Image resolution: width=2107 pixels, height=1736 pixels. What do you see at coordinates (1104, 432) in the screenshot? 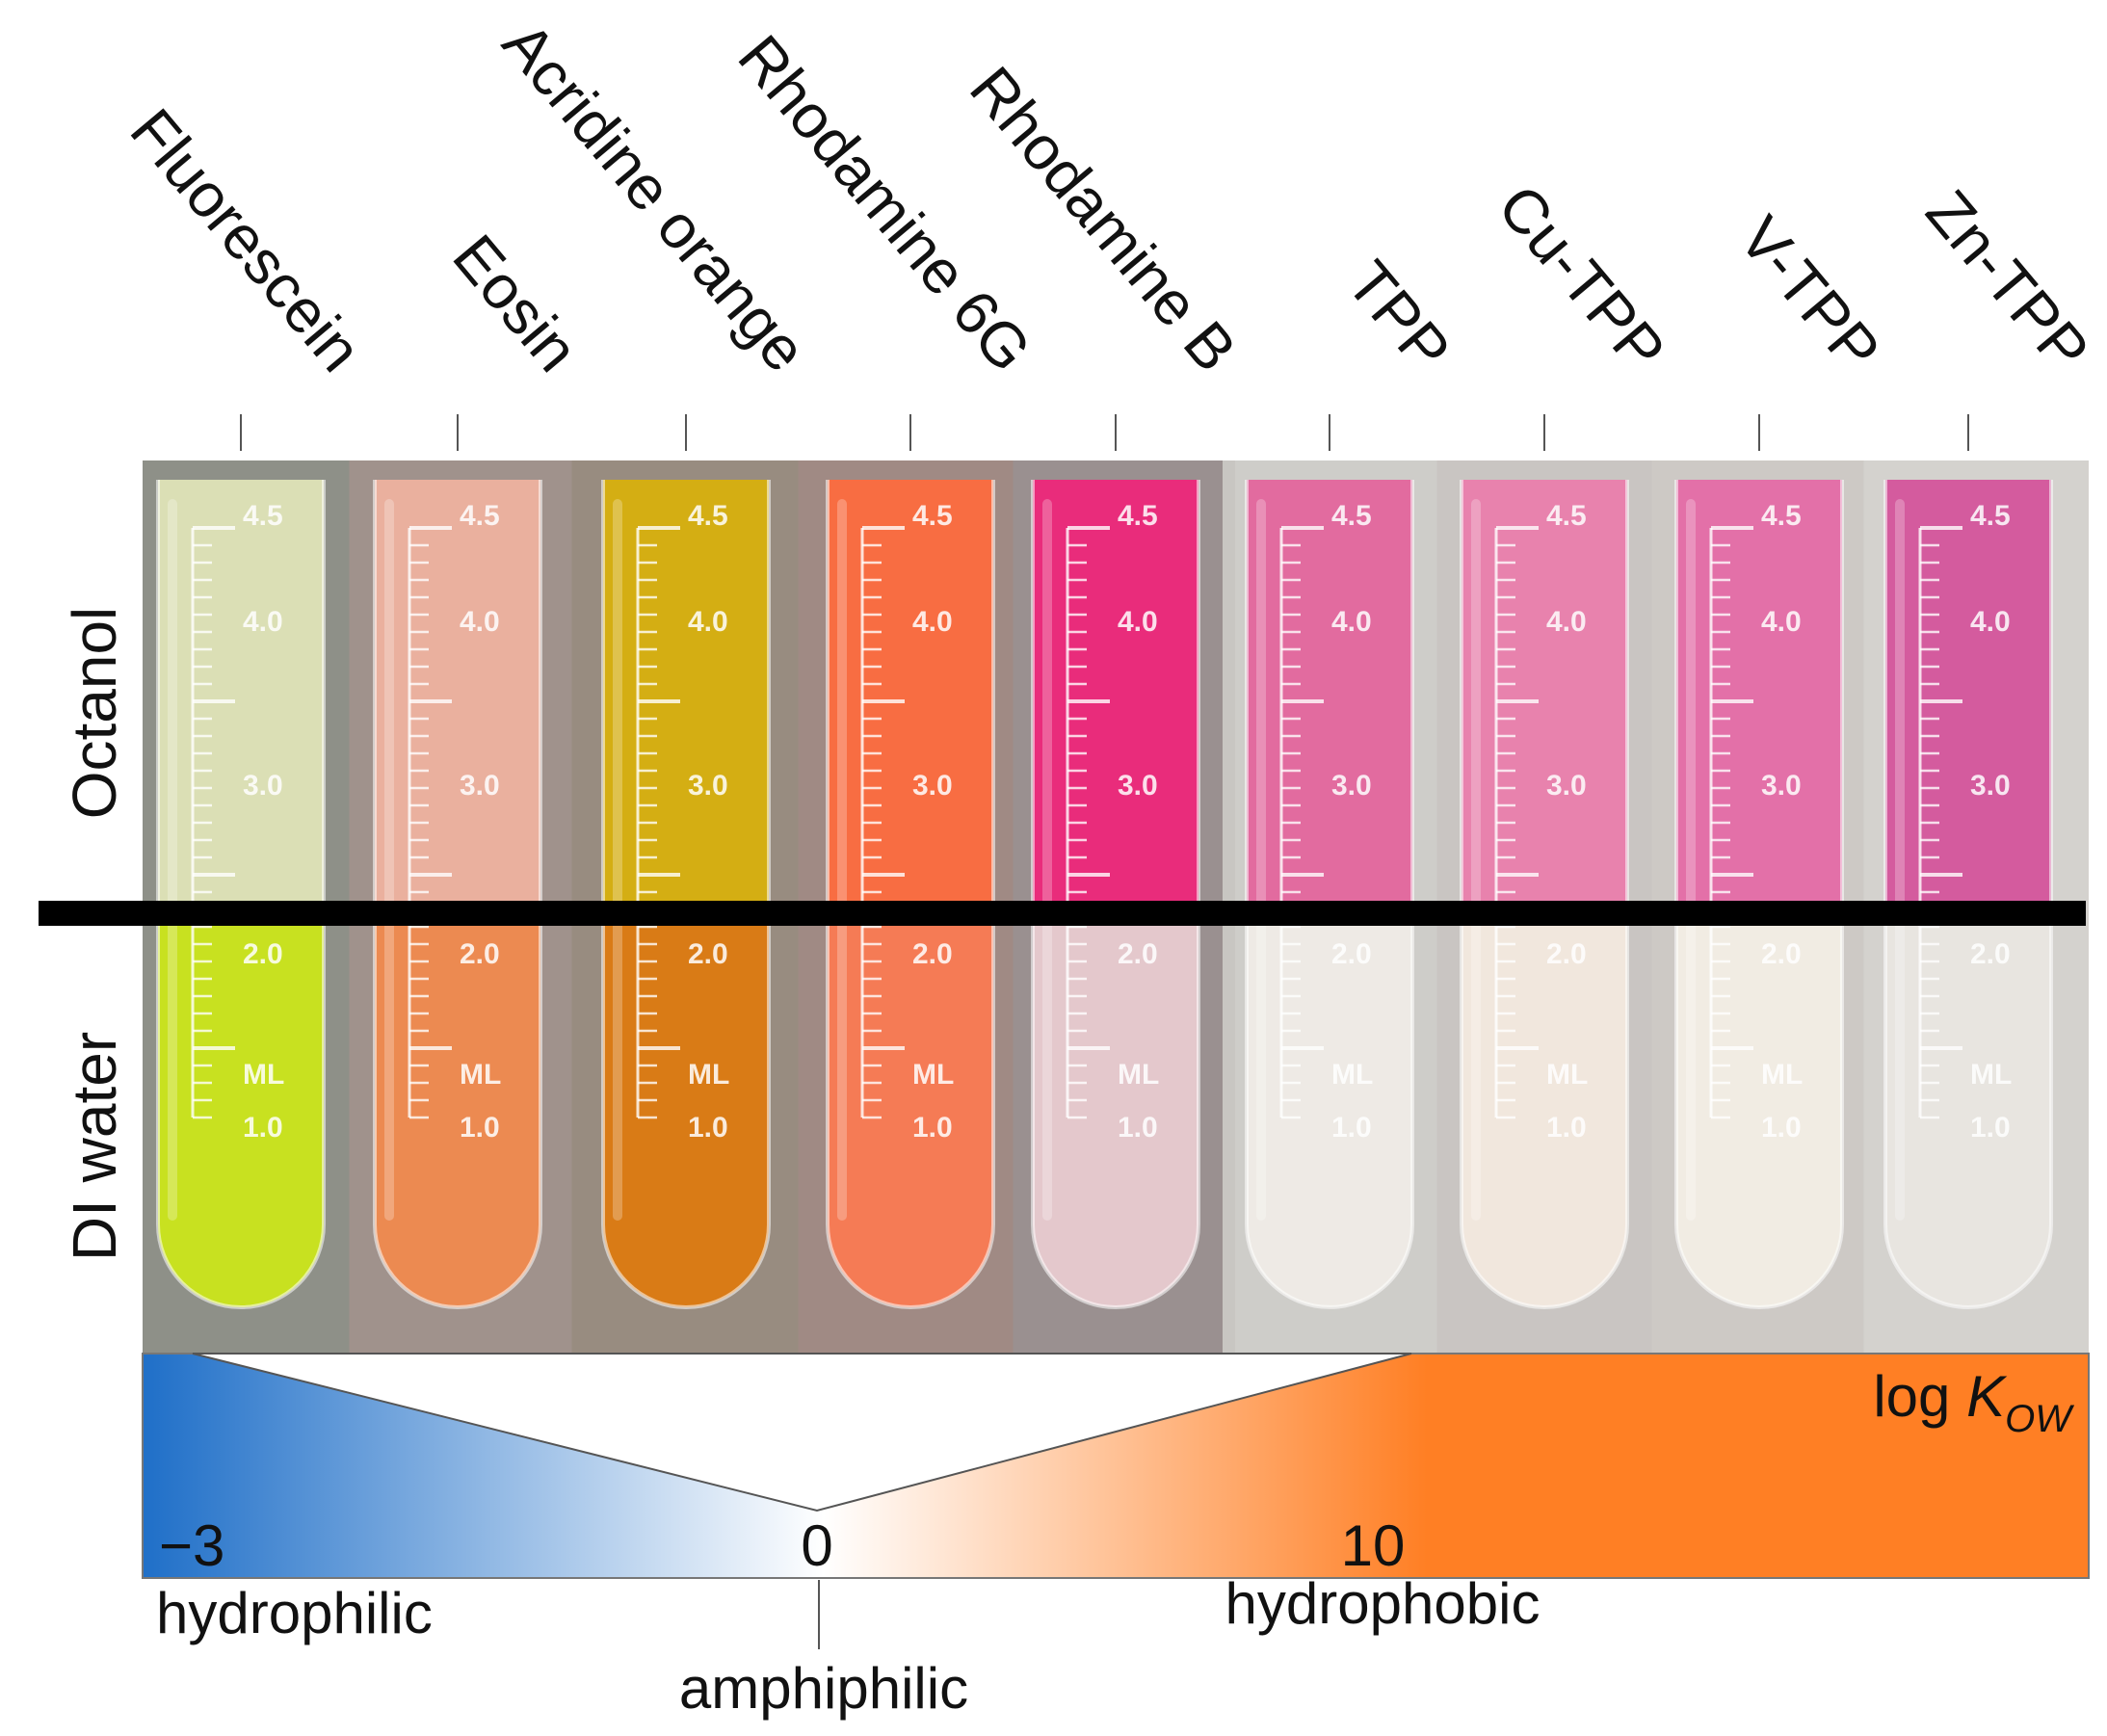
I see `sample-ticks` at bounding box center [1104, 432].